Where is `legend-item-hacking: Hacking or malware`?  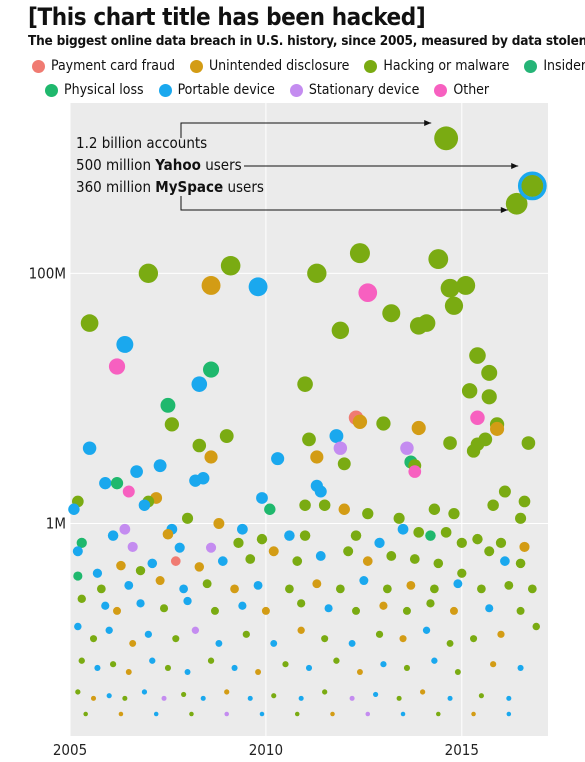 legend-item-hacking: Hacking or malware is located at coordinates (436, 66).